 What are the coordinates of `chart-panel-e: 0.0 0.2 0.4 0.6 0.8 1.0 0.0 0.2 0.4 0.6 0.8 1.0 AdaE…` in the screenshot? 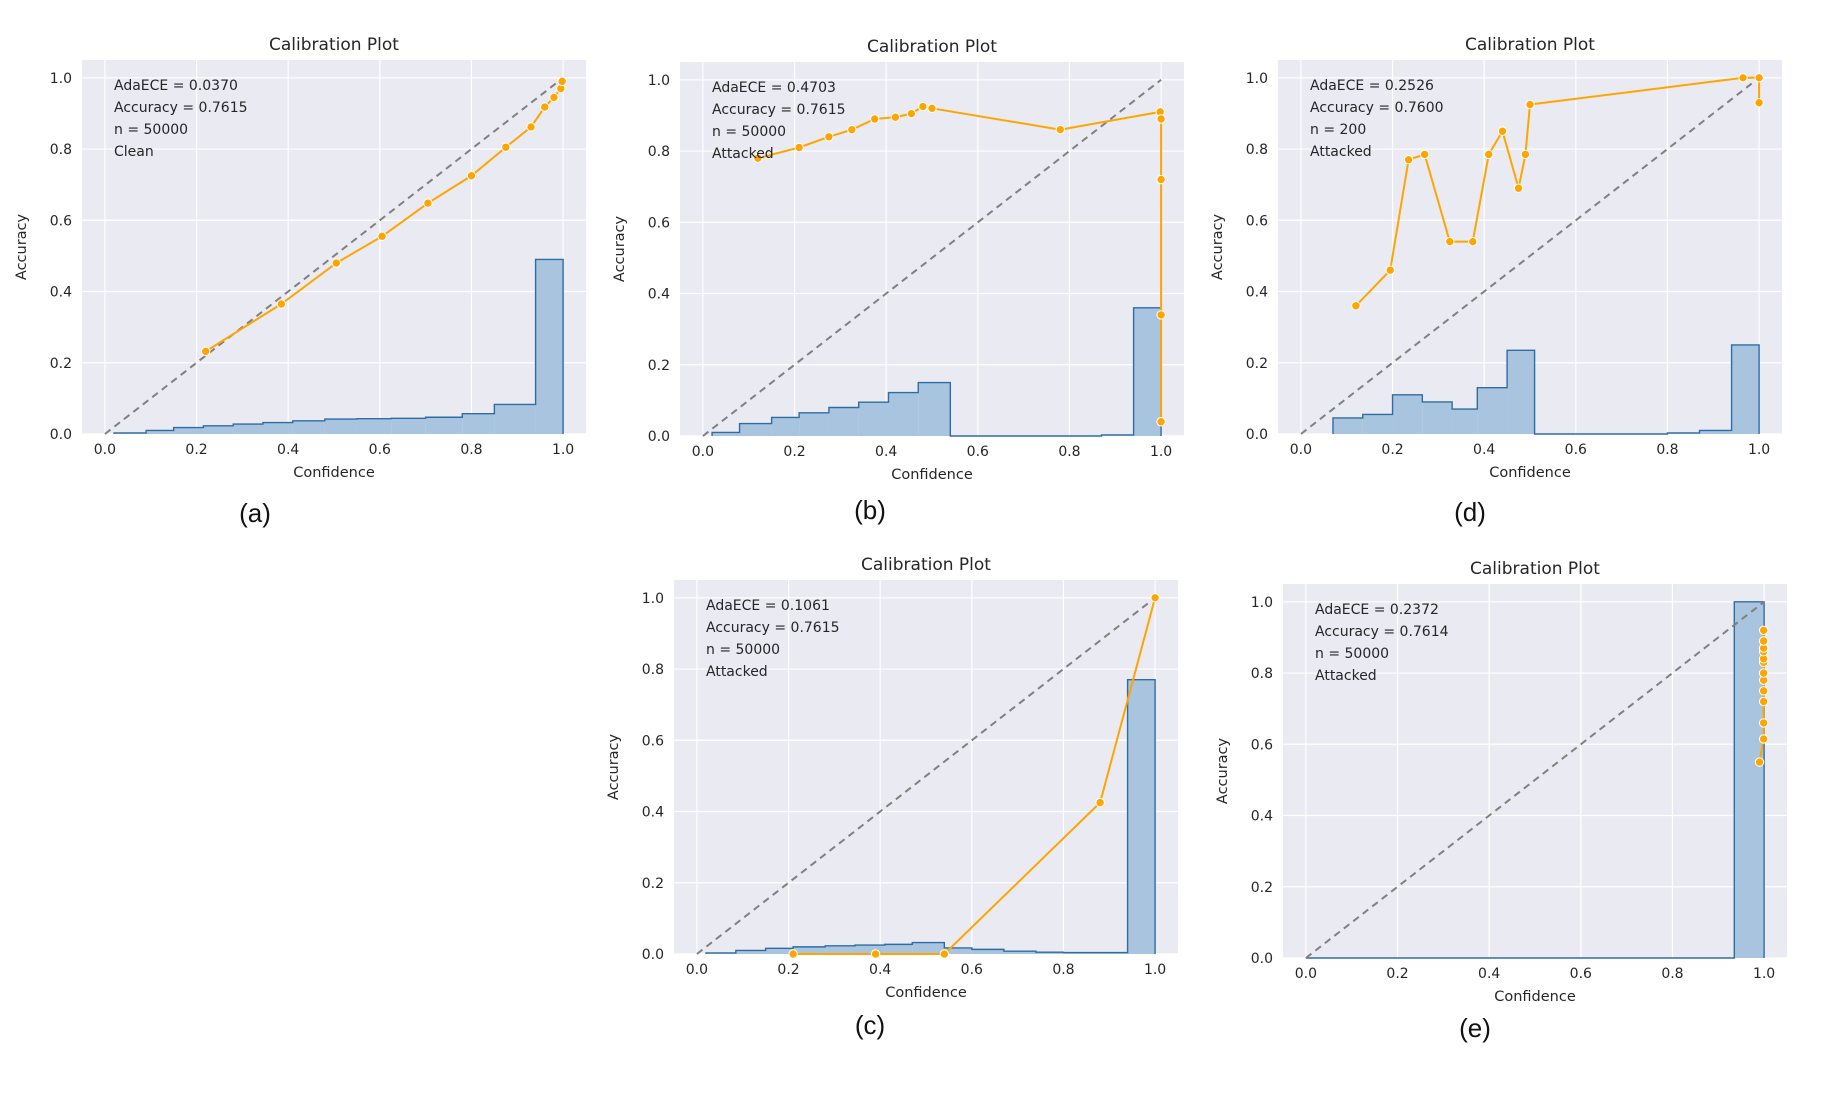 It's located at (1500, 775).